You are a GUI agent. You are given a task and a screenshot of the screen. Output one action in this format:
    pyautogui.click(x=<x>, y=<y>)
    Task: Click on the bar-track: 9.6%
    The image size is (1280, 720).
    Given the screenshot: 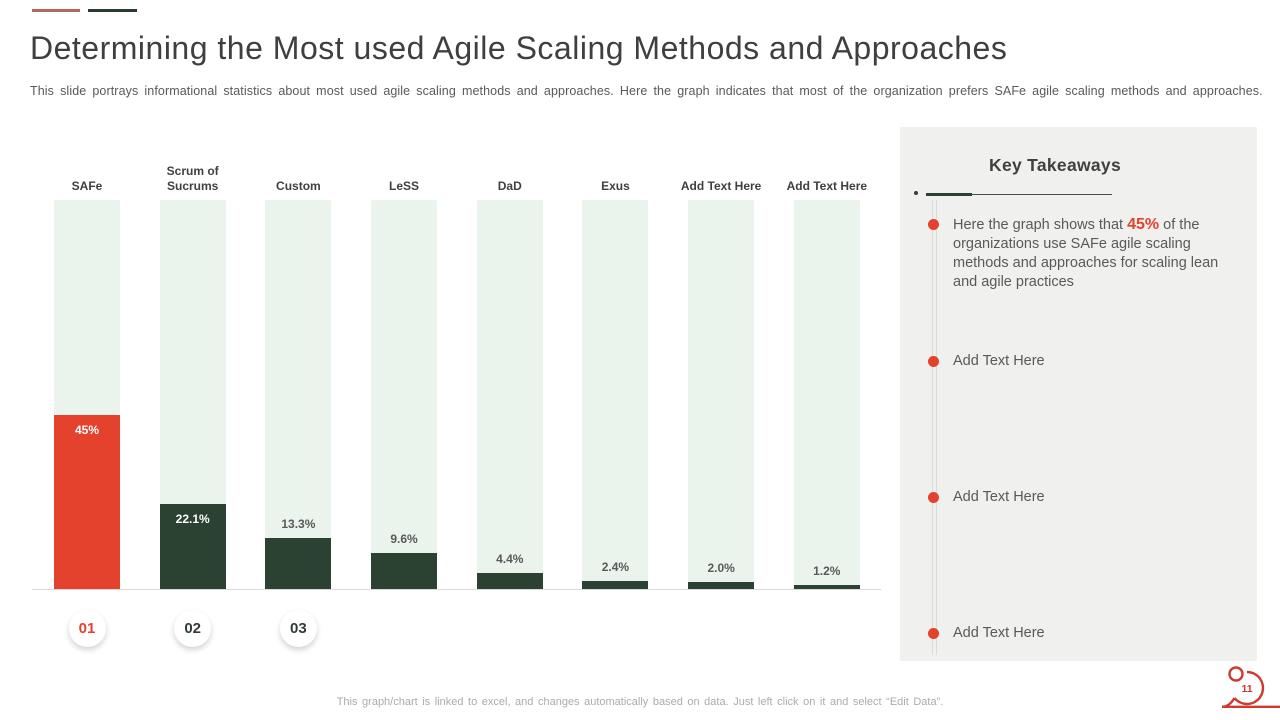 What is the action you would take?
    pyautogui.click(x=404, y=395)
    